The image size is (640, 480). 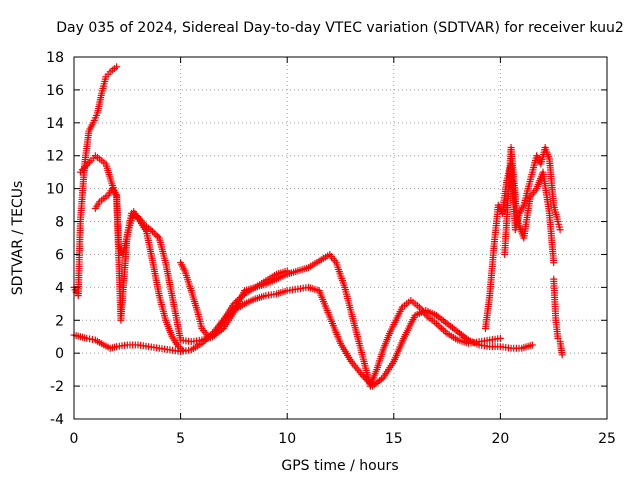 I want to click on x-tick-label: 10, so click(x=287, y=439).